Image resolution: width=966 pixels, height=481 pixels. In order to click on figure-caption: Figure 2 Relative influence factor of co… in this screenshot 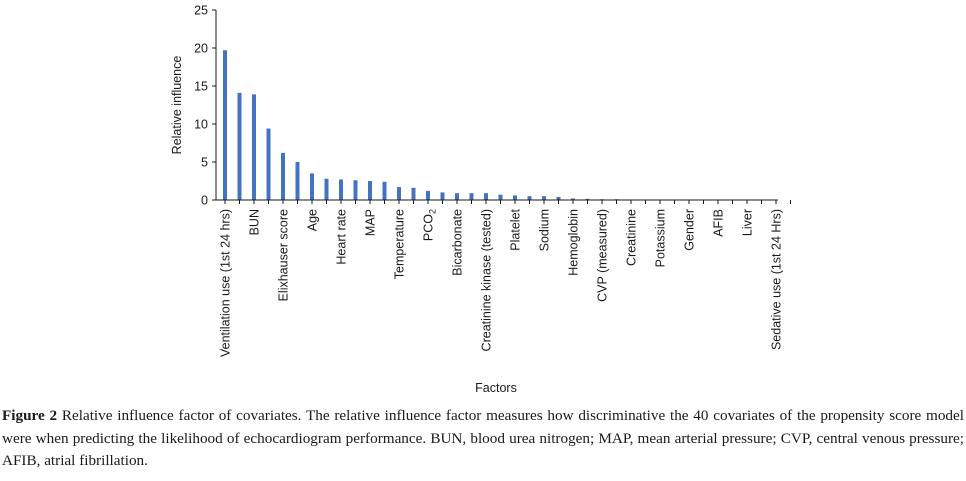, I will do `click(483, 439)`.